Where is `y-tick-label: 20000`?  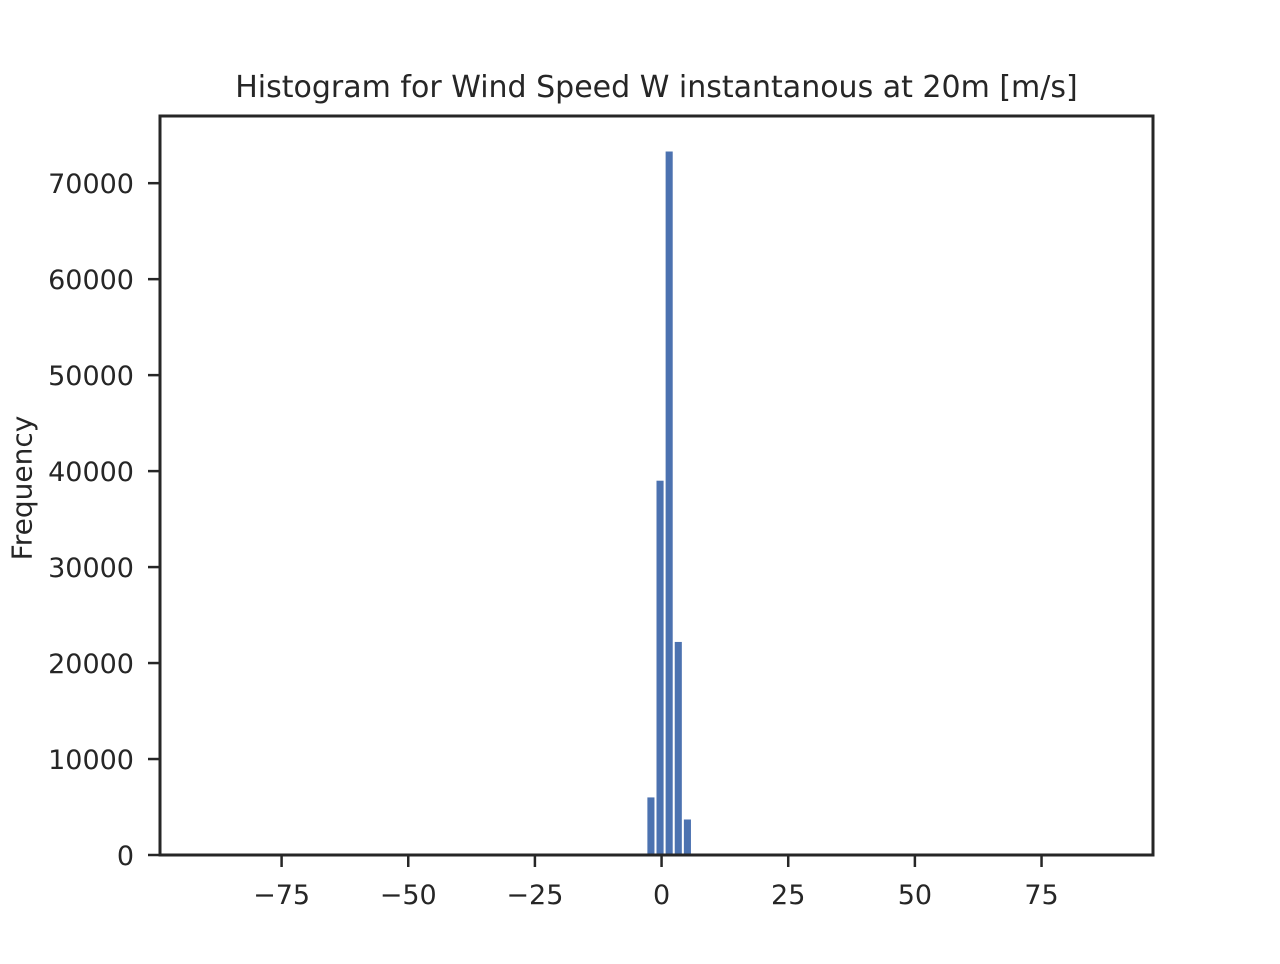
y-tick-label: 20000 is located at coordinates (91, 664).